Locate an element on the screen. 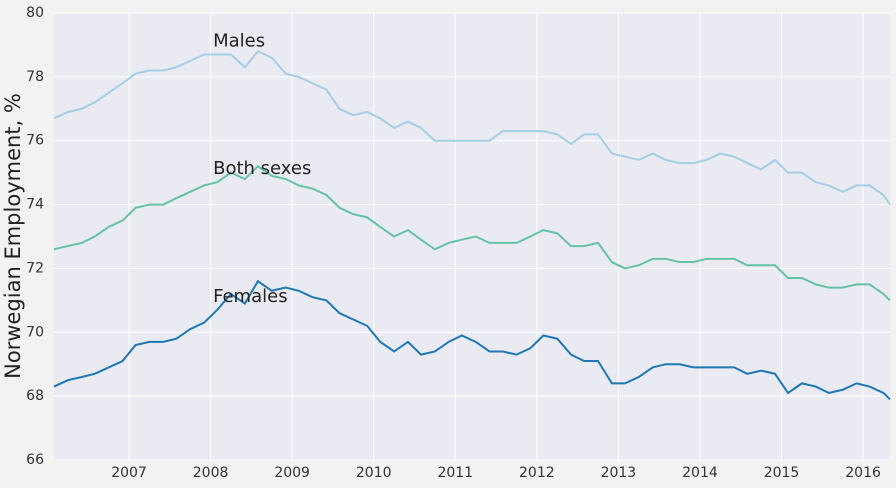 This screenshot has height=488, width=896. x-tick-label: 2009 is located at coordinates (292, 473).